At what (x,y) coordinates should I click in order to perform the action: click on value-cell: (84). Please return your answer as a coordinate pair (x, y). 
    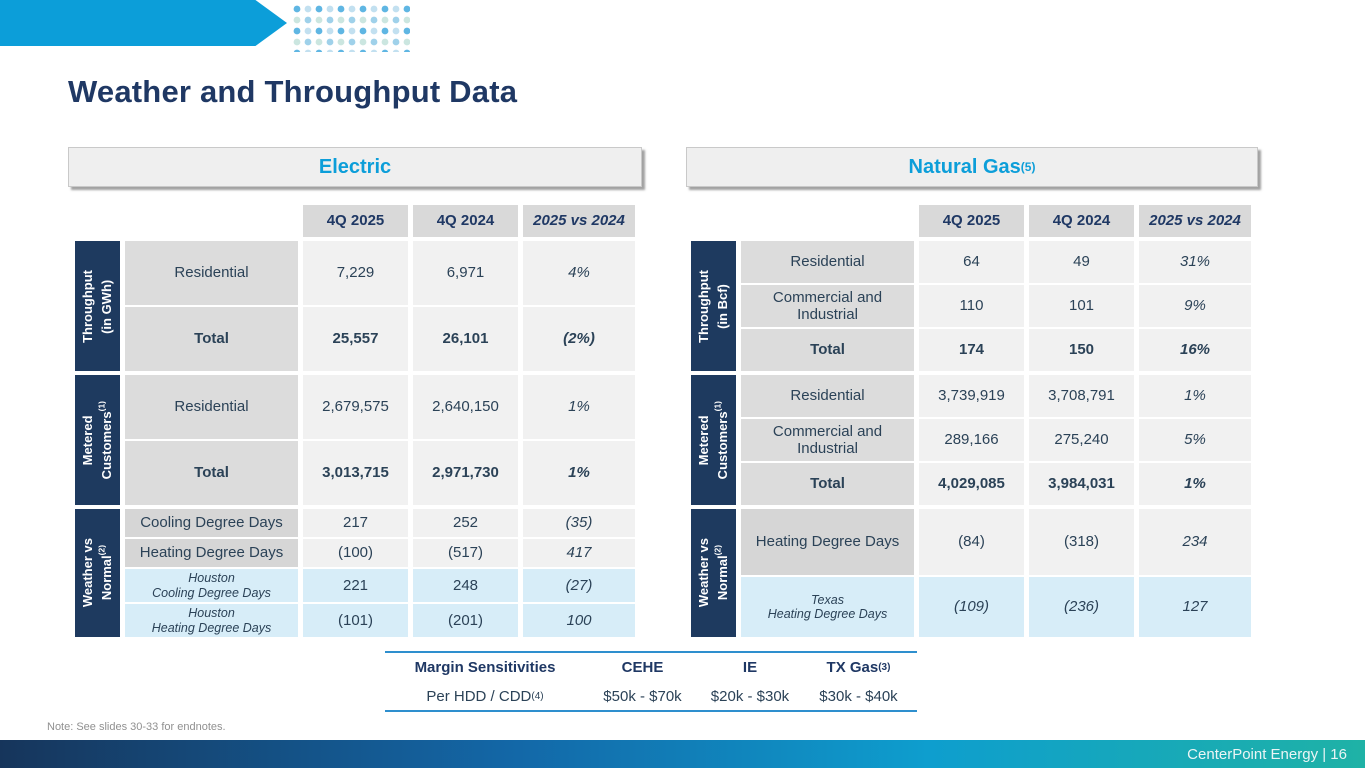
    Looking at the image, I should click on (971, 542).